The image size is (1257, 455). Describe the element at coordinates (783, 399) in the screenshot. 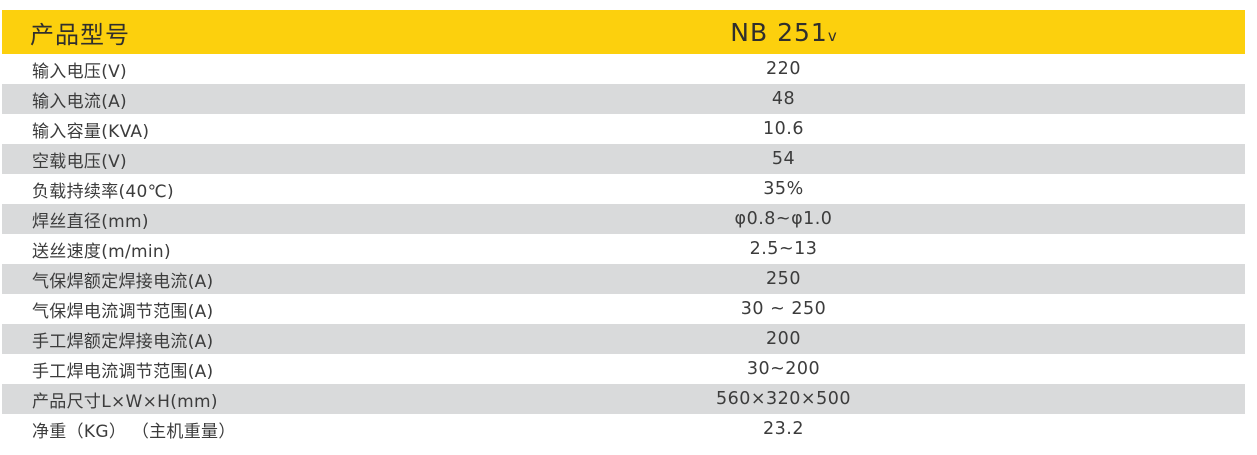

I see `spec-value: 560×320×500` at that location.